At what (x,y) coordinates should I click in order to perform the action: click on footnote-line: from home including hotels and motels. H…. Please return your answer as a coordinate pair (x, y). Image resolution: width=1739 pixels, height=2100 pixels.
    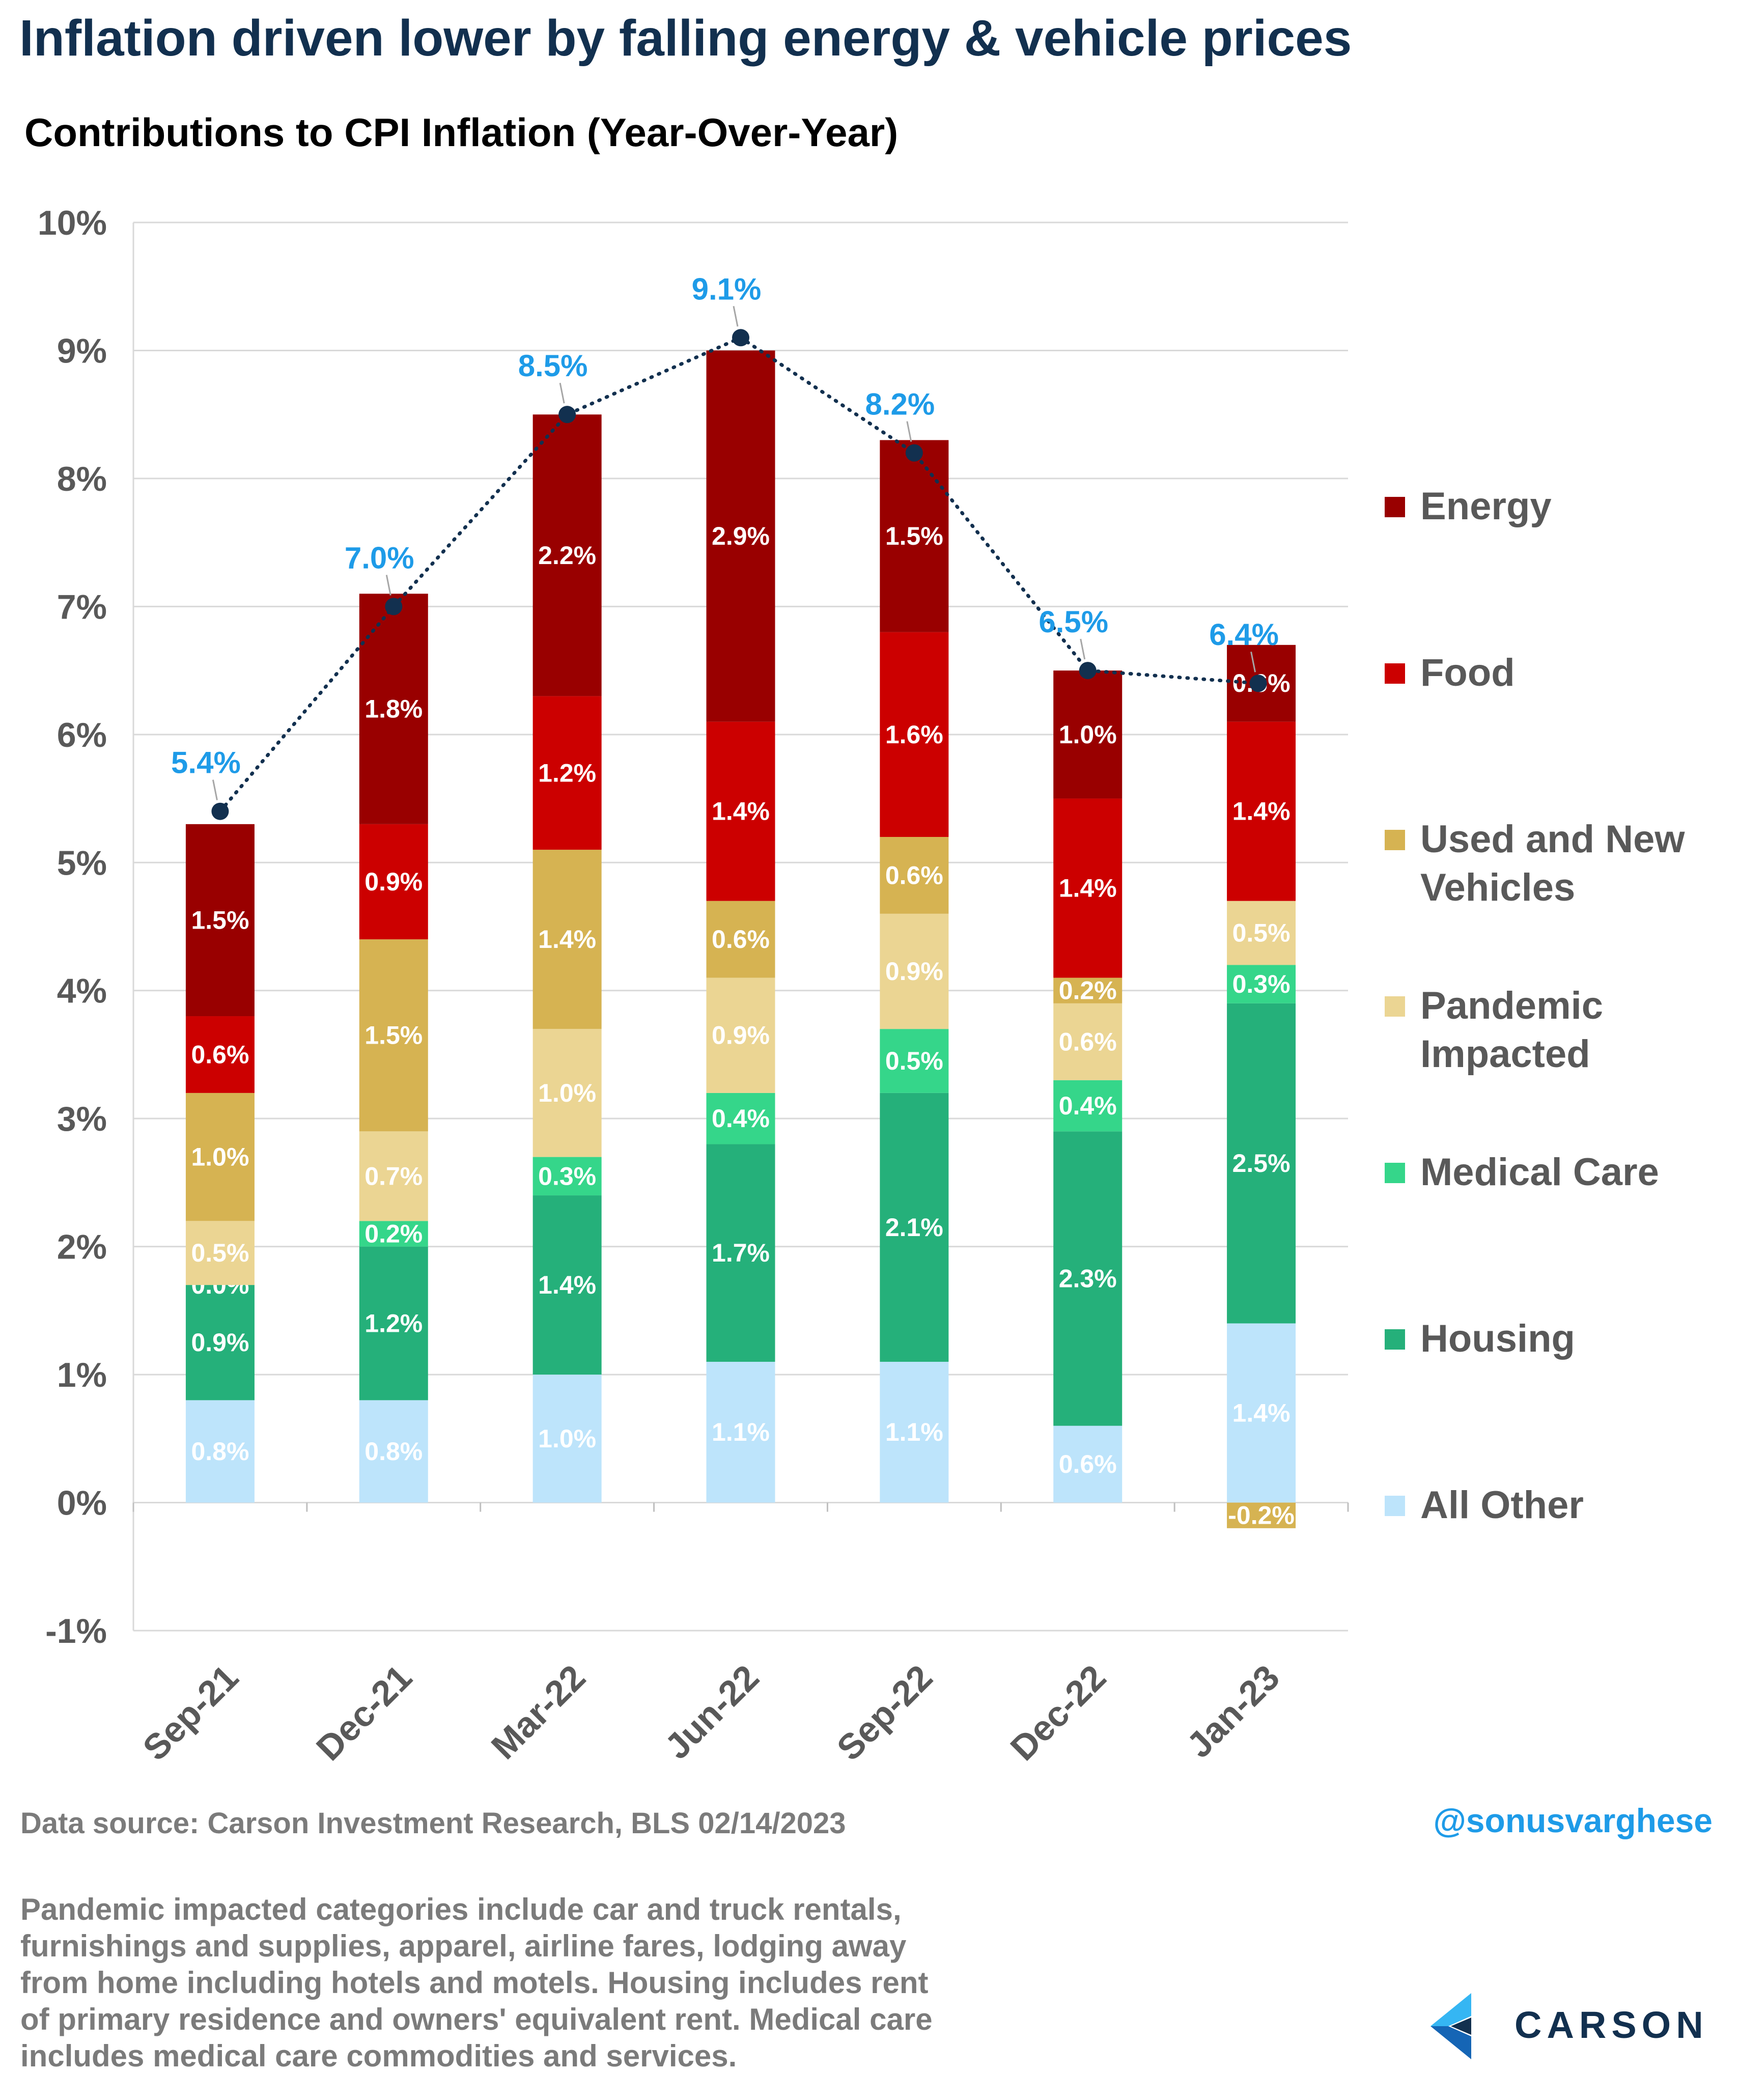
    Looking at the image, I should click on (474, 1983).